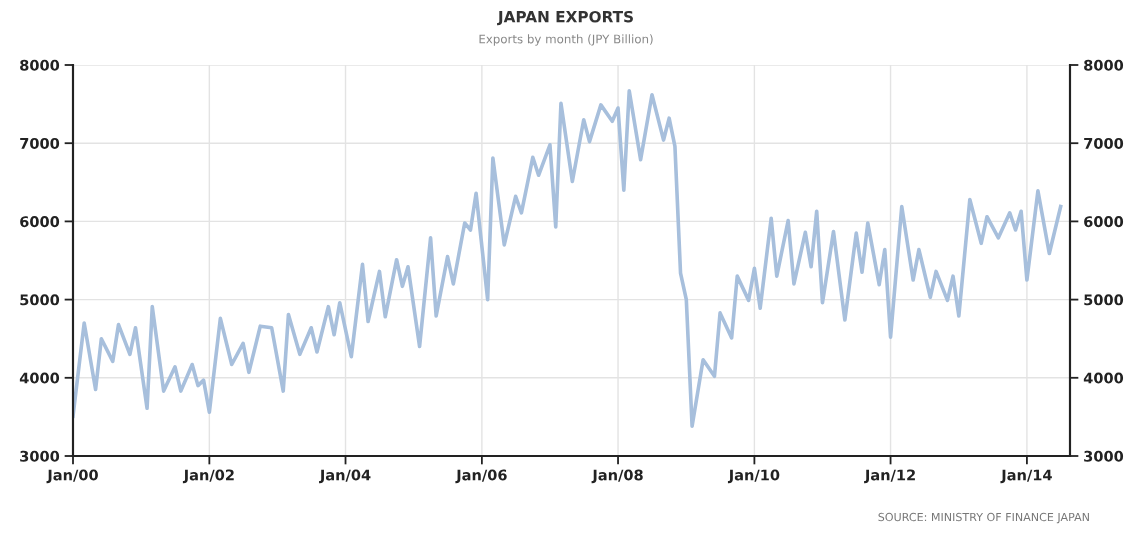 This screenshot has height=536, width=1132. What do you see at coordinates (617, 476) in the screenshot?
I see `x-tick-label: Jan/08` at bounding box center [617, 476].